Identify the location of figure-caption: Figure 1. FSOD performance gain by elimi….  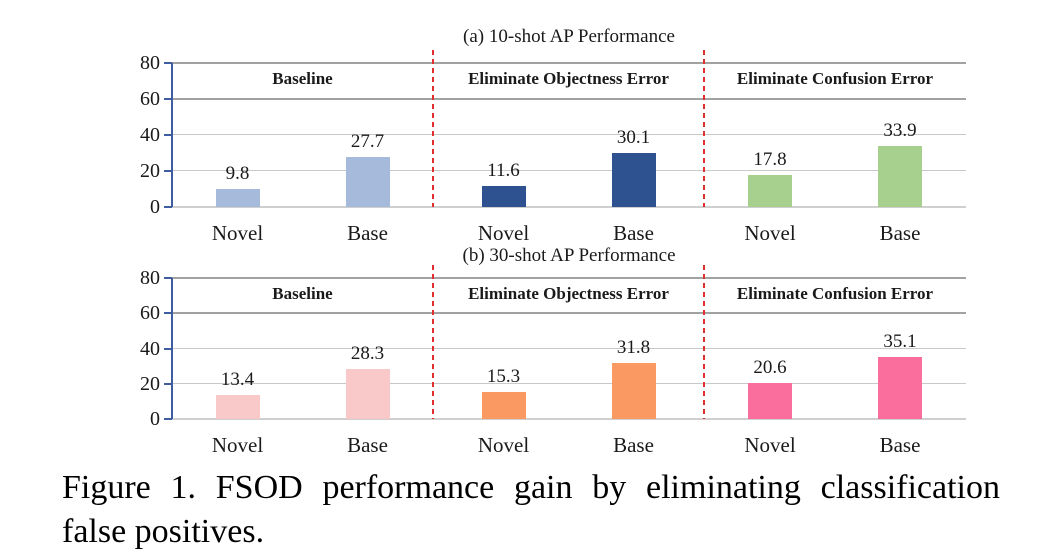
(531, 510).